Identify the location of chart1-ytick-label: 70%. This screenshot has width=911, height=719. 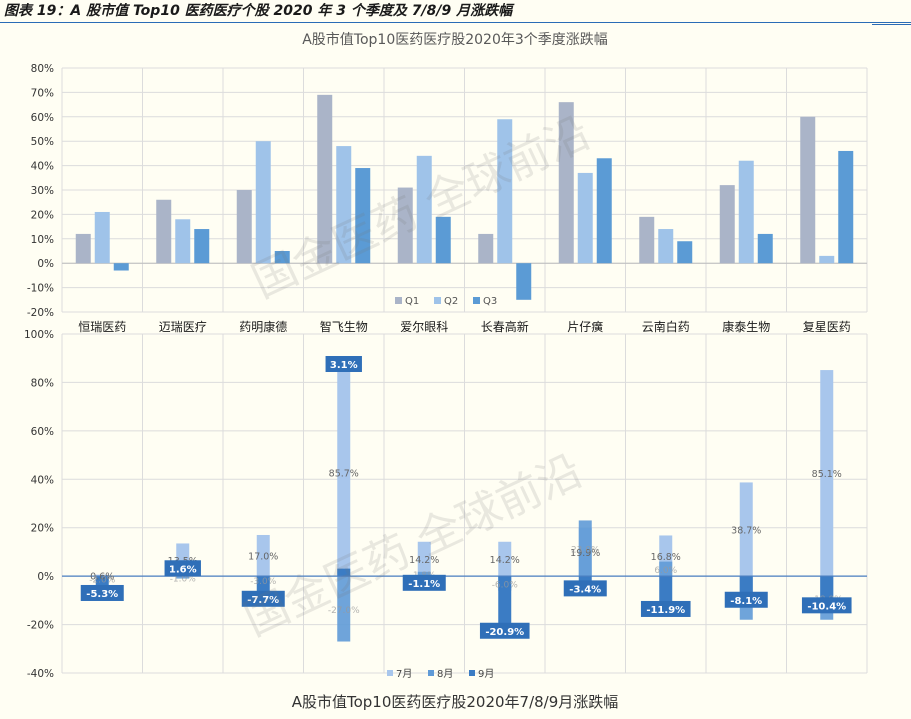
(42, 93).